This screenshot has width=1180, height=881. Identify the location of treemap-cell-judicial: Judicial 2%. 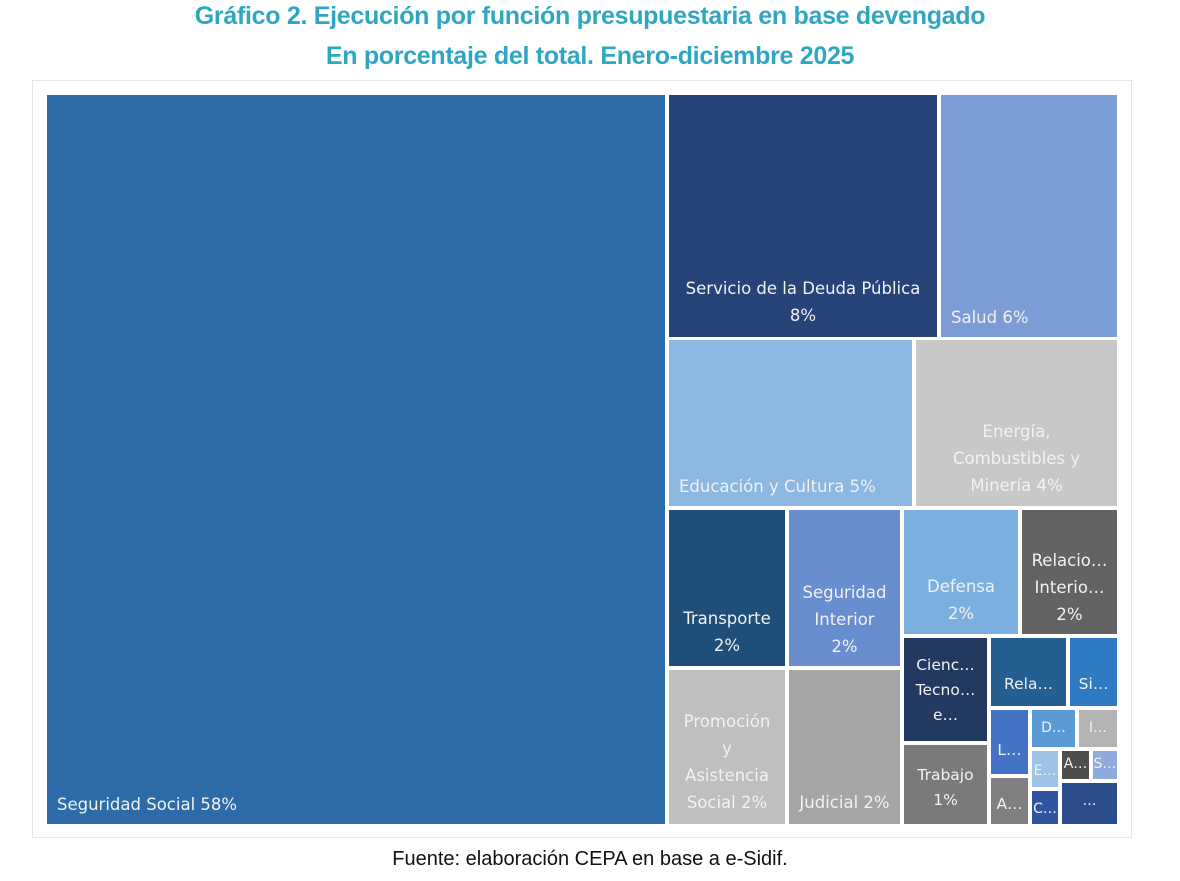
(844, 747).